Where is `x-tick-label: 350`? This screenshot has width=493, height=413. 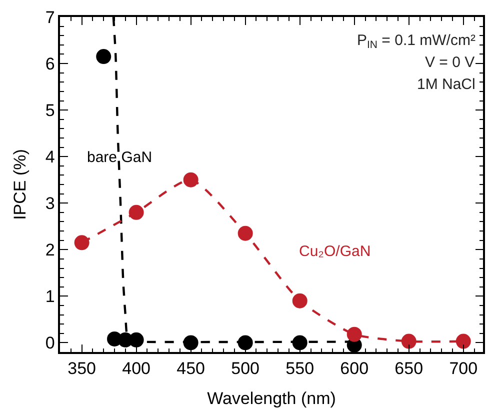 x-tick-label: 350 is located at coordinates (82, 368).